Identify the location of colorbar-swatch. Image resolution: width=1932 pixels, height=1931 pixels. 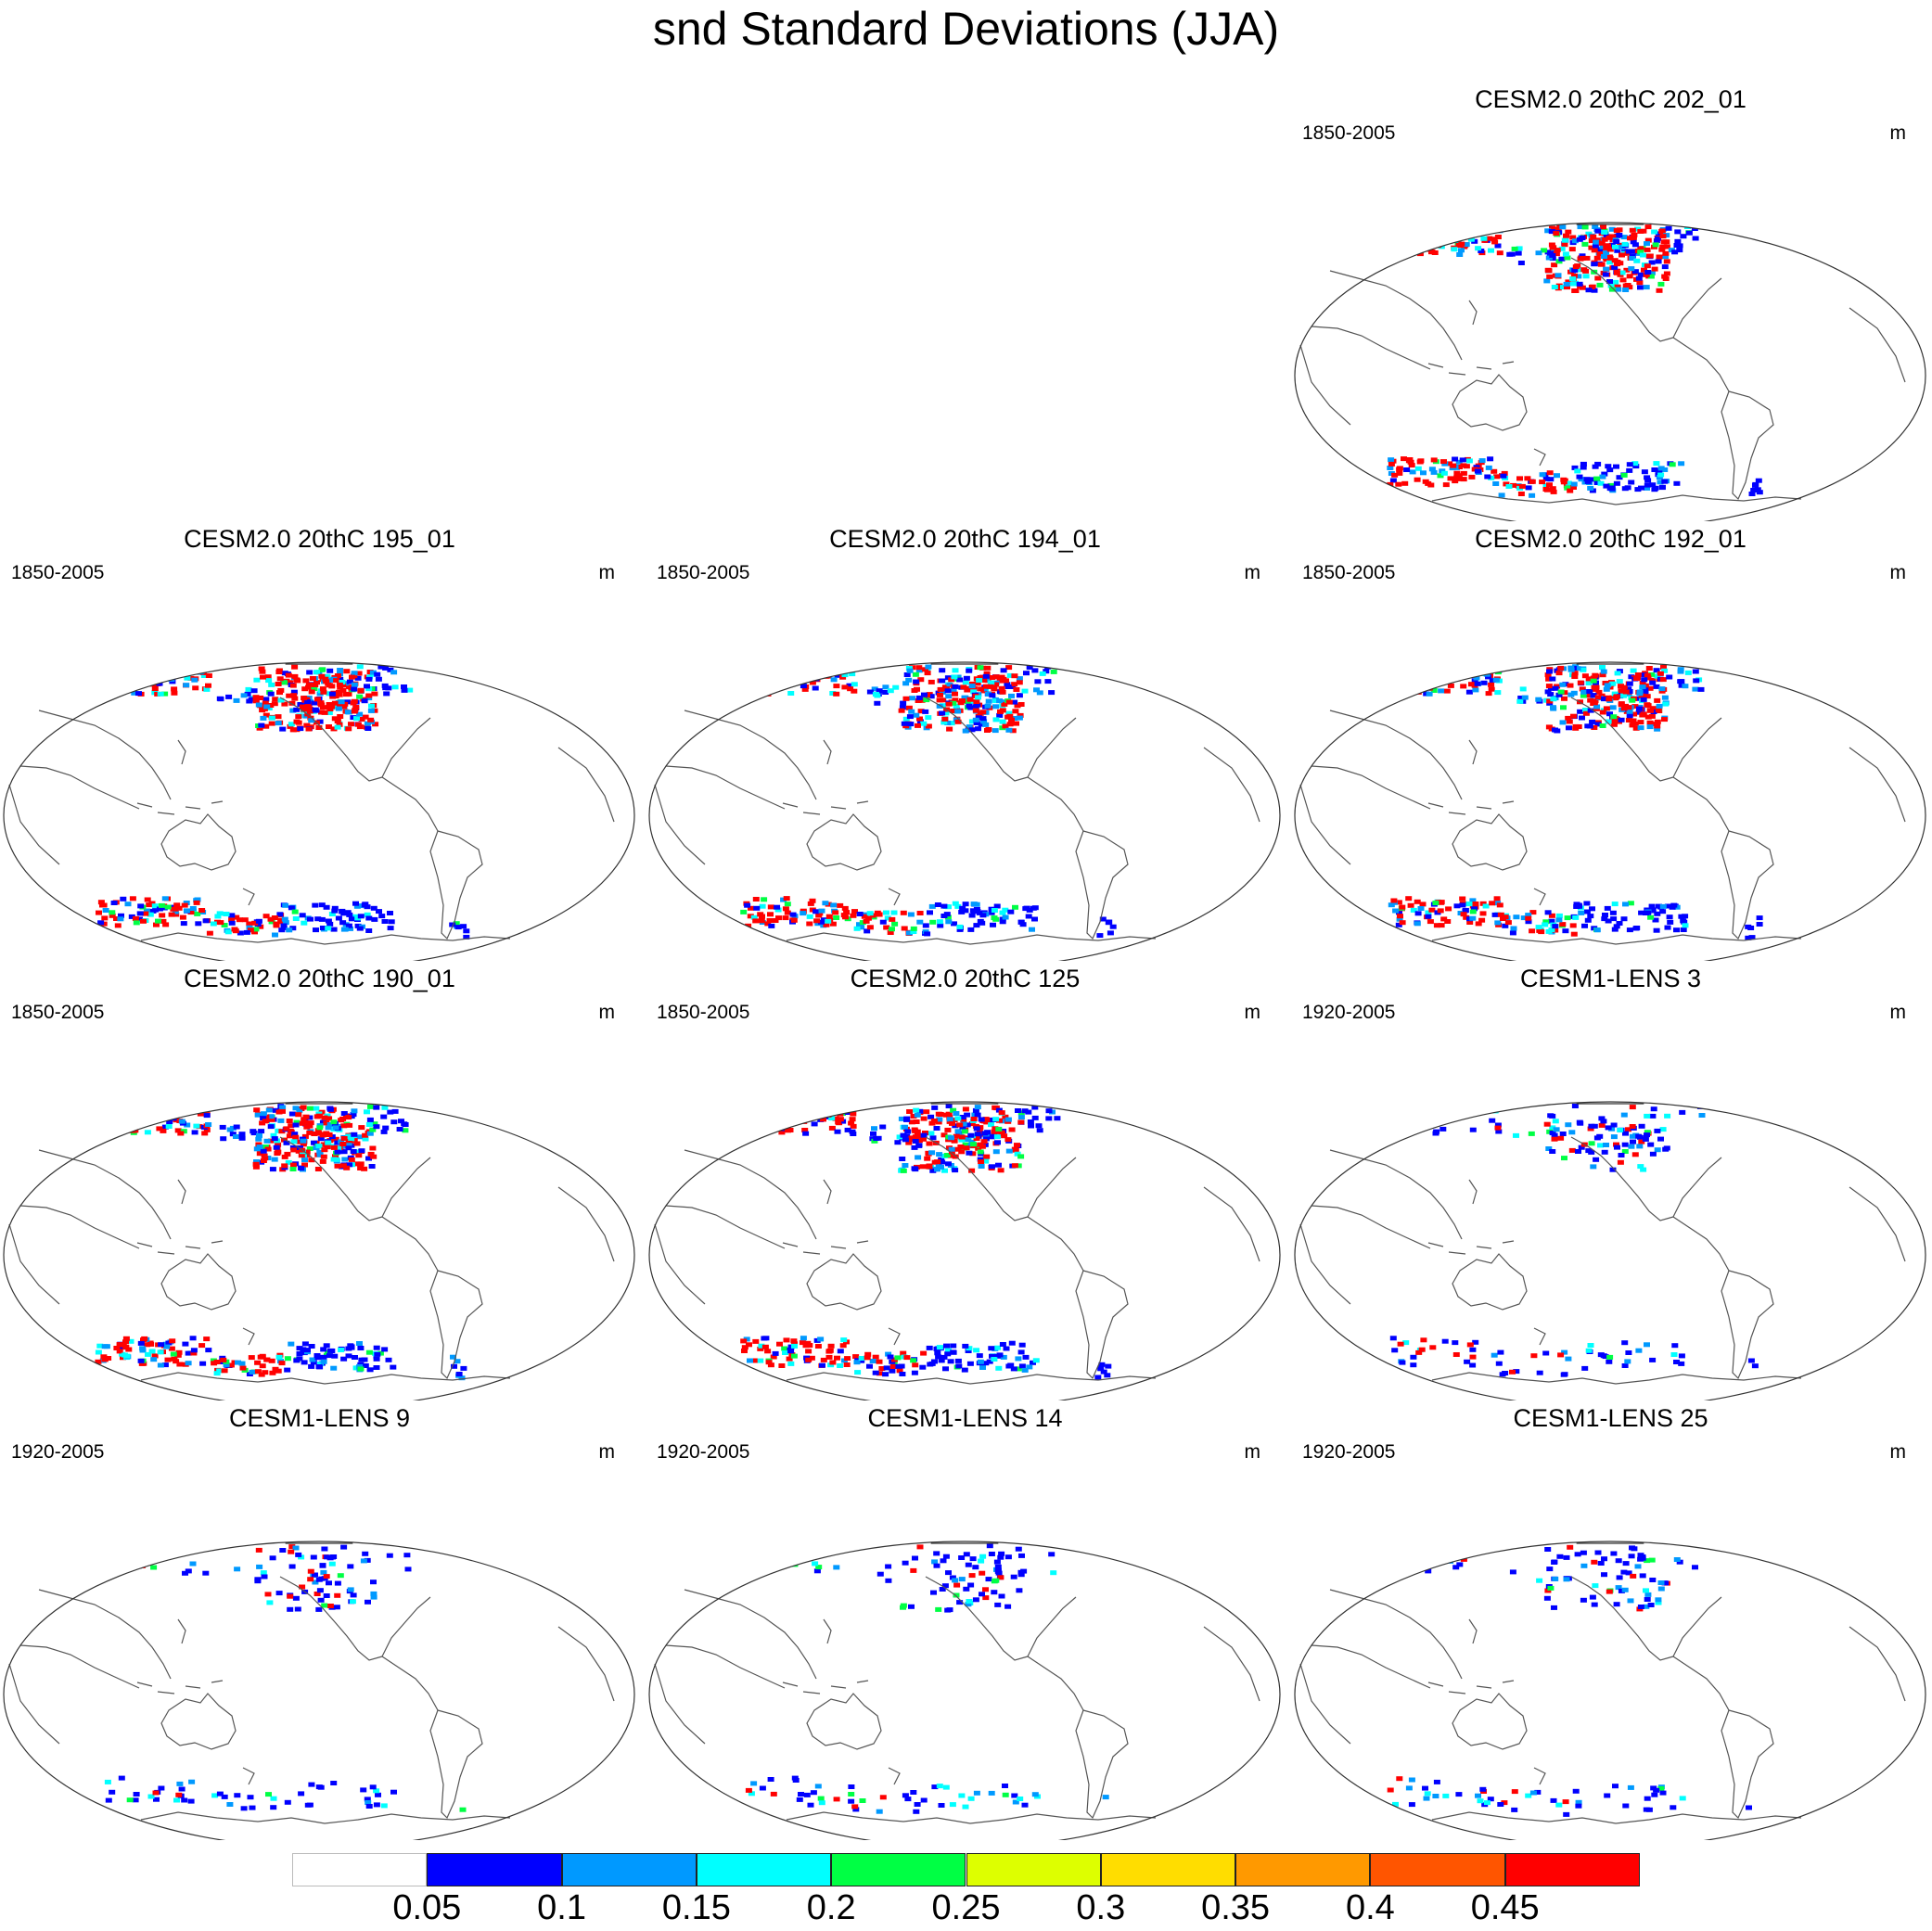
(360, 1869).